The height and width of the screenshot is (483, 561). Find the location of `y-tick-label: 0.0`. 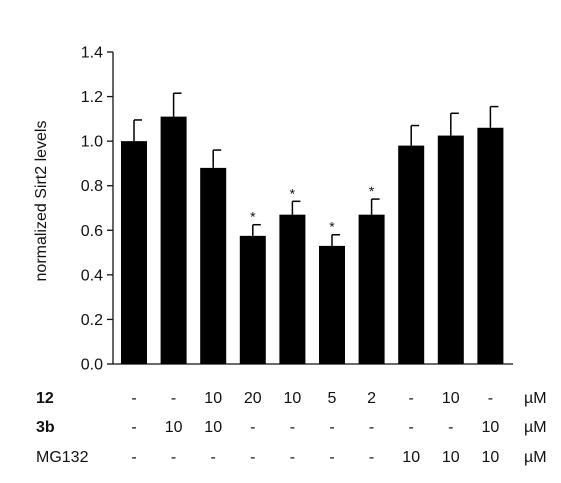

y-tick-label: 0.0 is located at coordinates (92, 365).